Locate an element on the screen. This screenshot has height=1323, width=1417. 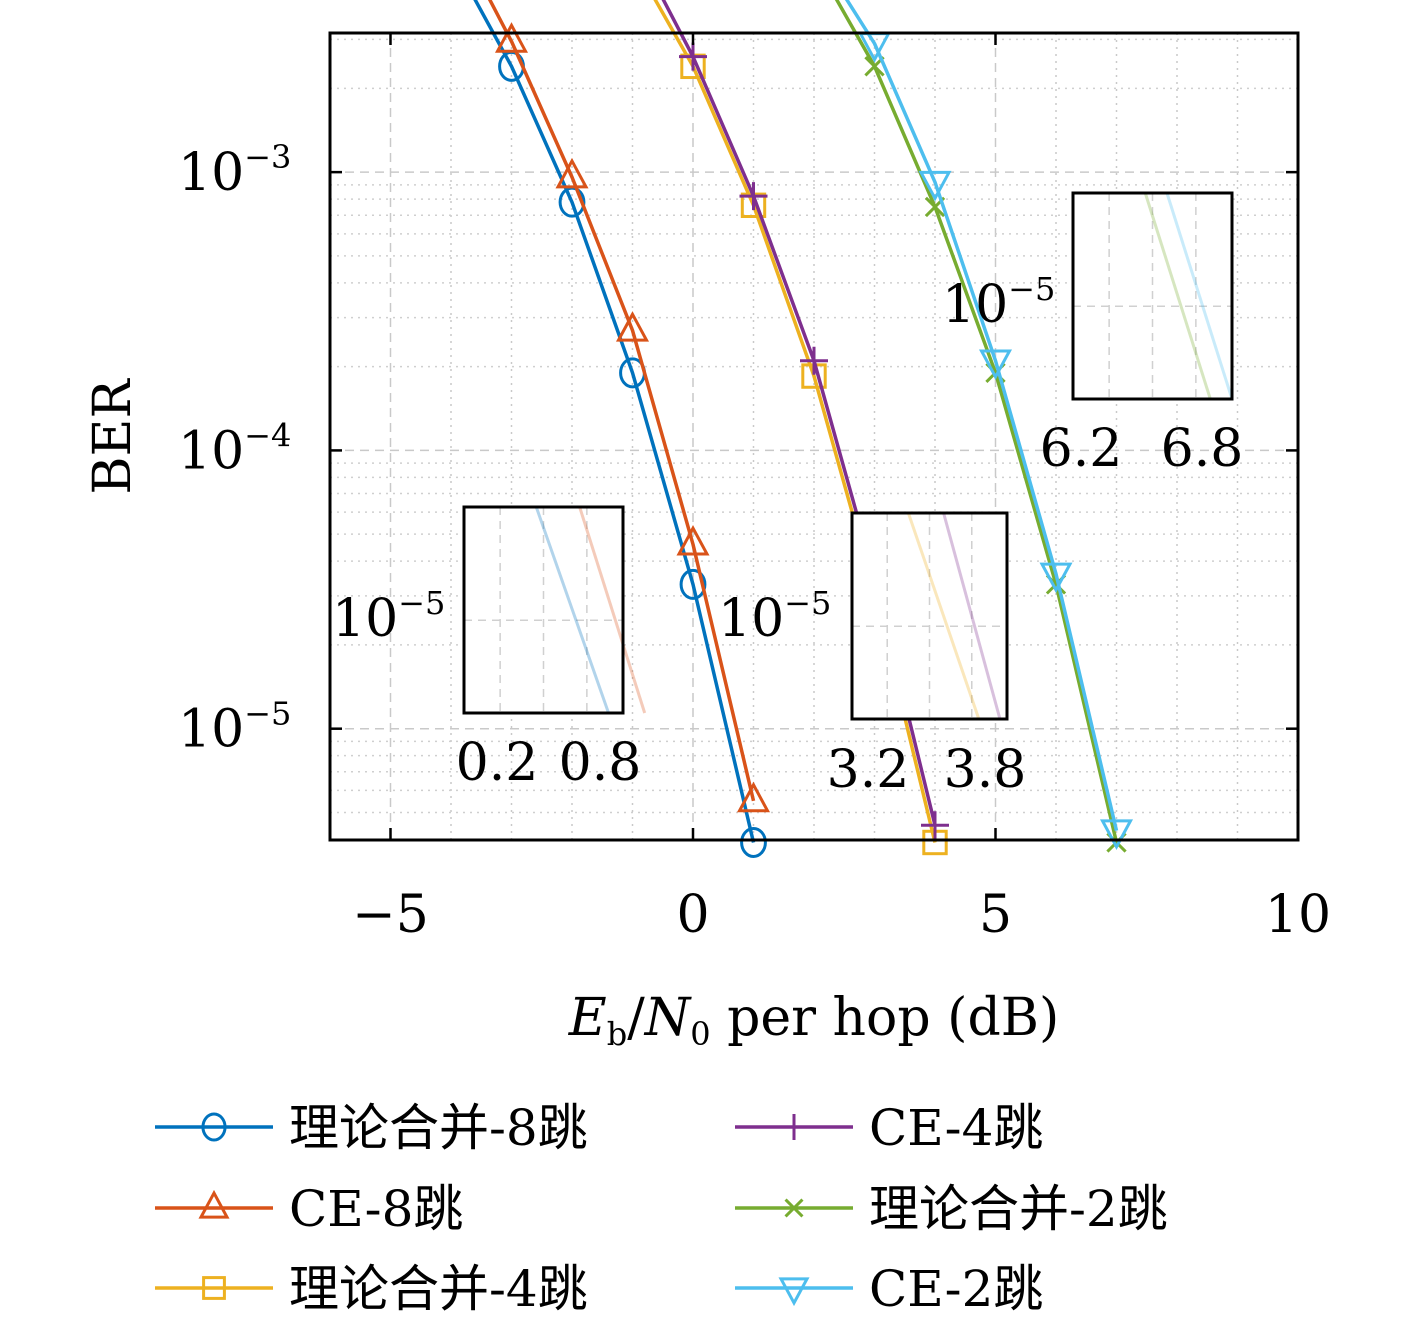
x-tick-label: 0 is located at coordinates (692, 915).